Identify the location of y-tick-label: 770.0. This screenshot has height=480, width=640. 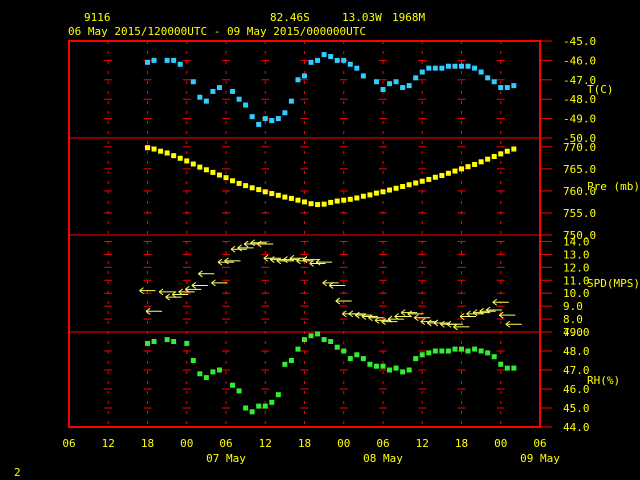
(579, 147).